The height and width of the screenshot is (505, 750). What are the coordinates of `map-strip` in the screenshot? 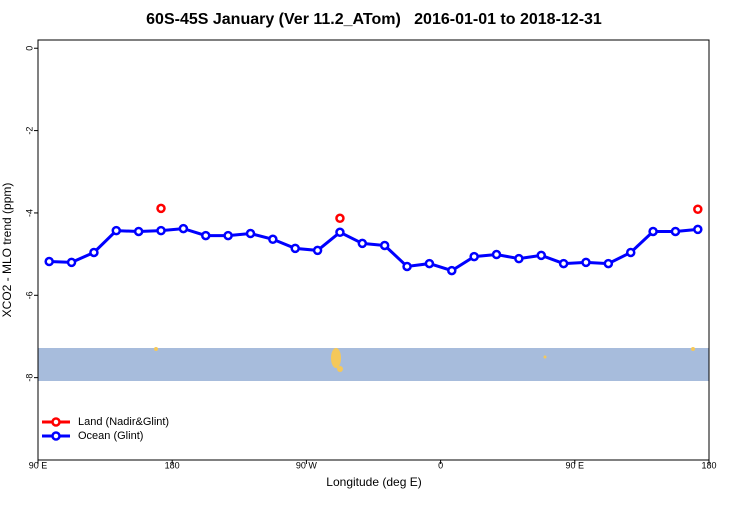 It's located at (373, 364).